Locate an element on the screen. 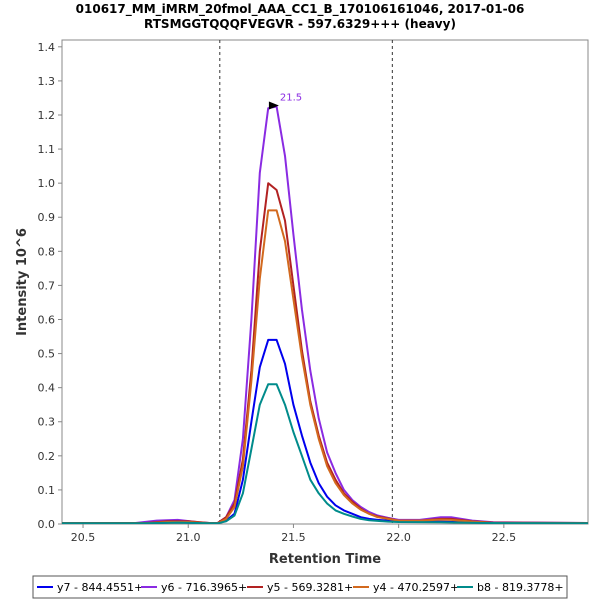 The height and width of the screenshot is (600, 600). y-tick-label: 0.8 is located at coordinates (47, 251).